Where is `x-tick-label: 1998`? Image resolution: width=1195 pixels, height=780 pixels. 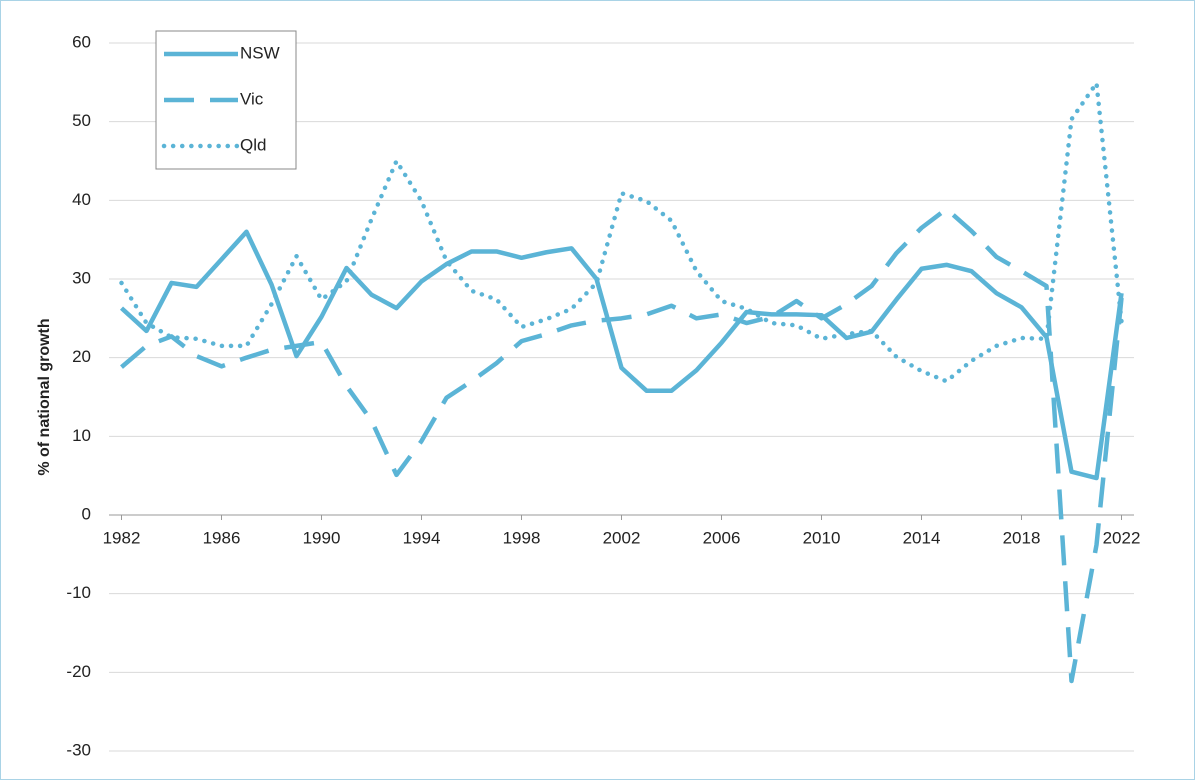 x-tick-label: 1998 is located at coordinates (522, 537).